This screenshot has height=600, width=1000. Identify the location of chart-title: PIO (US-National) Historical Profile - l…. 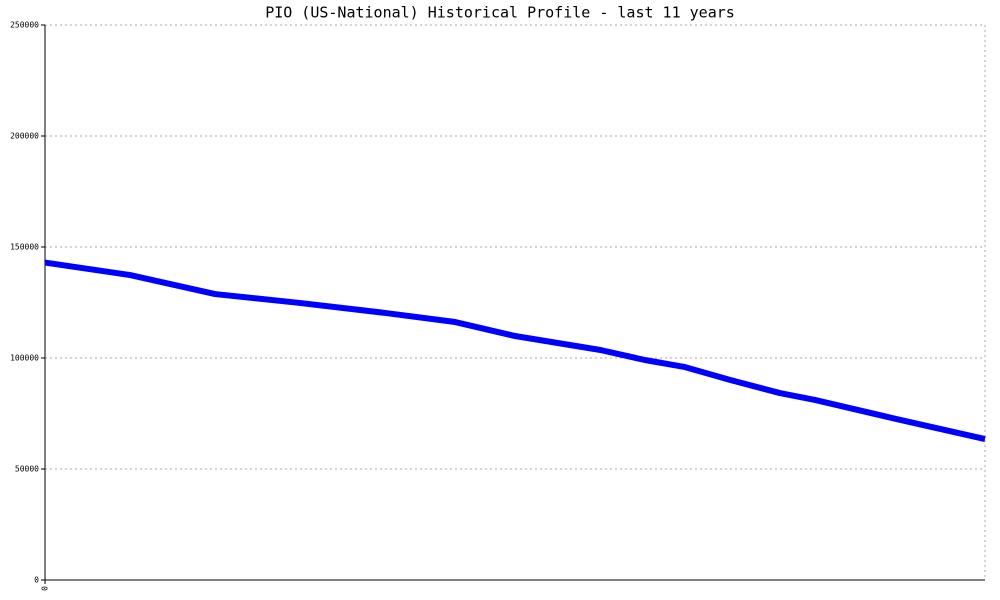
(500, 13).